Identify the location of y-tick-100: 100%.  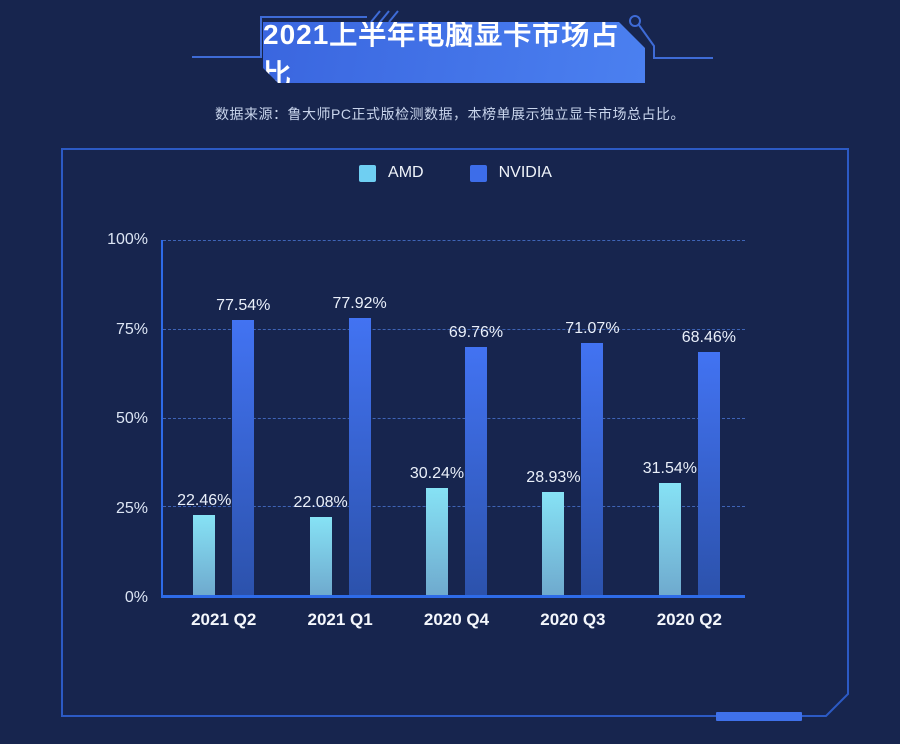
(127, 239).